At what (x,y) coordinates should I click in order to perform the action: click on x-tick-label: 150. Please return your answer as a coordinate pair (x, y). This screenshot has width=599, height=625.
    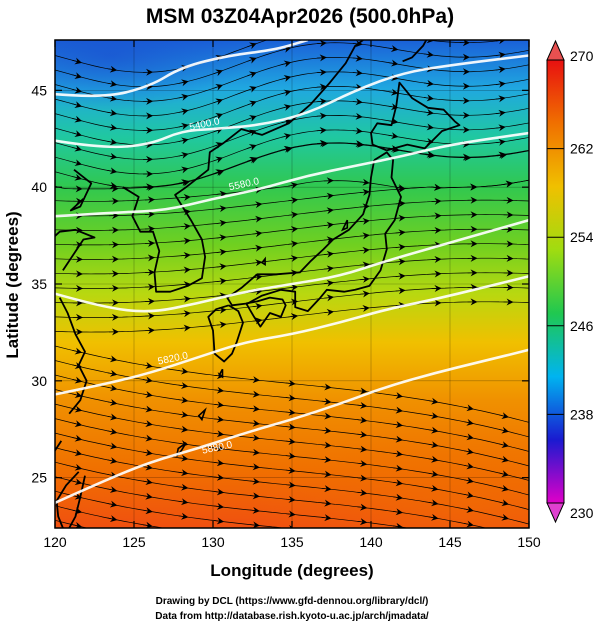
    Looking at the image, I should click on (529, 542).